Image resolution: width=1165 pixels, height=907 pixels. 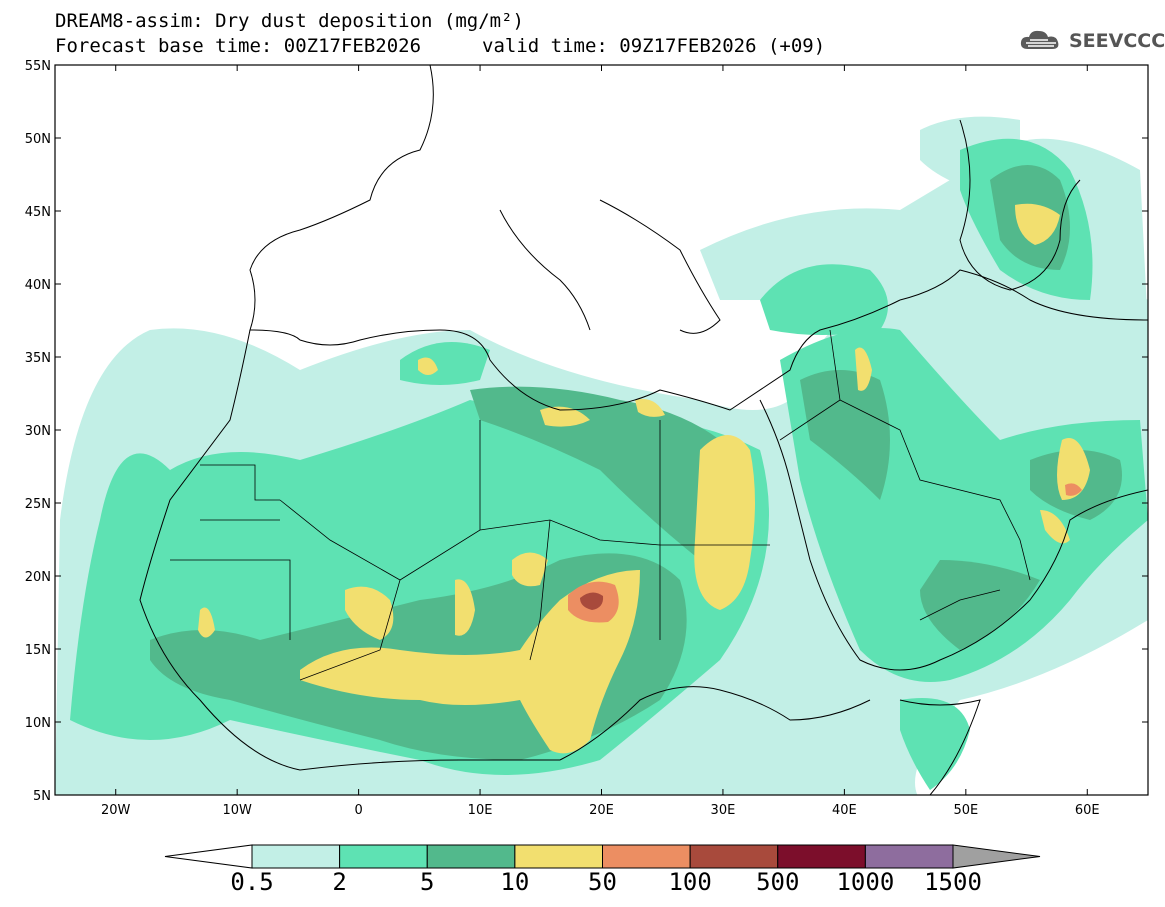 What do you see at coordinates (38, 431) in the screenshot?
I see `lat-label: 30N` at bounding box center [38, 431].